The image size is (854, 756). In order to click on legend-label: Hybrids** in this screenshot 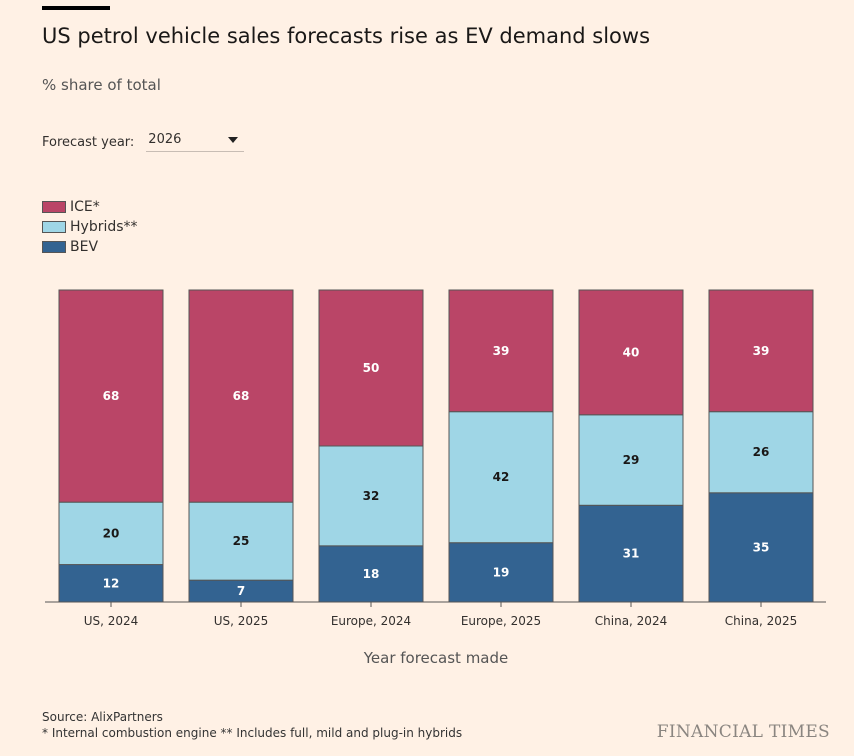, I will do `click(104, 227)`.